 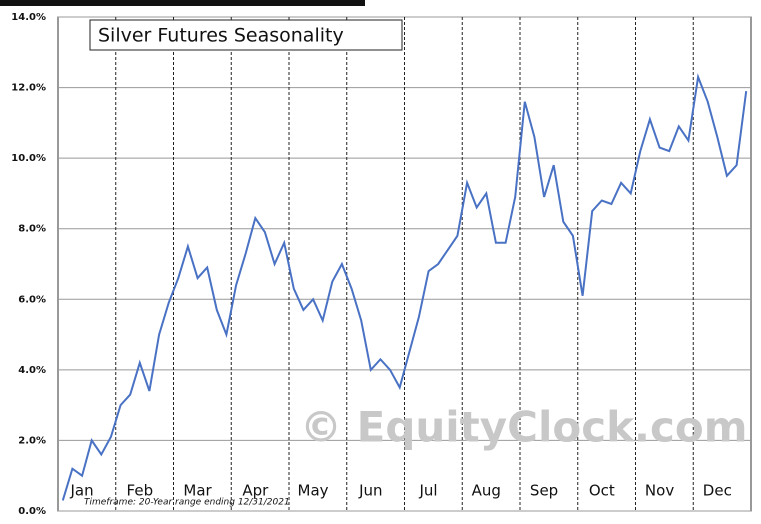 I want to click on y-tick-label: 2.0%, so click(x=32, y=440).